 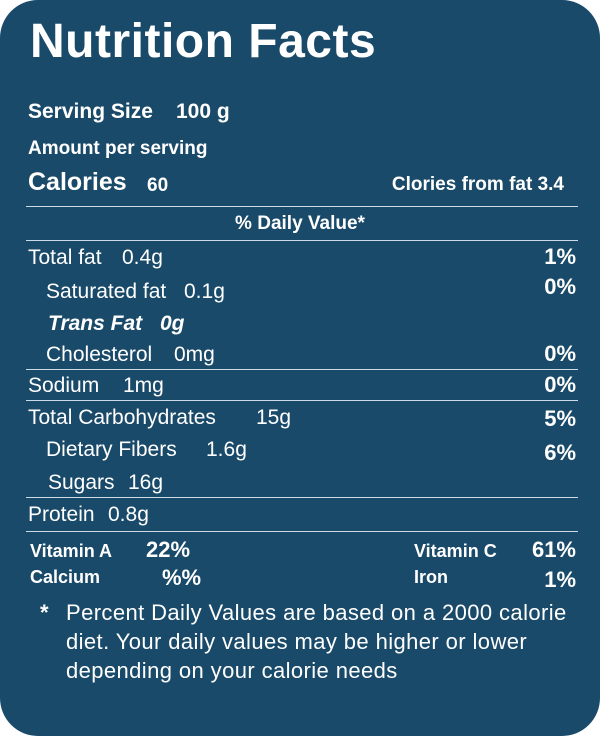 What do you see at coordinates (204, 291) in the screenshot?
I see `saturated-fat-amount: 0.1g` at bounding box center [204, 291].